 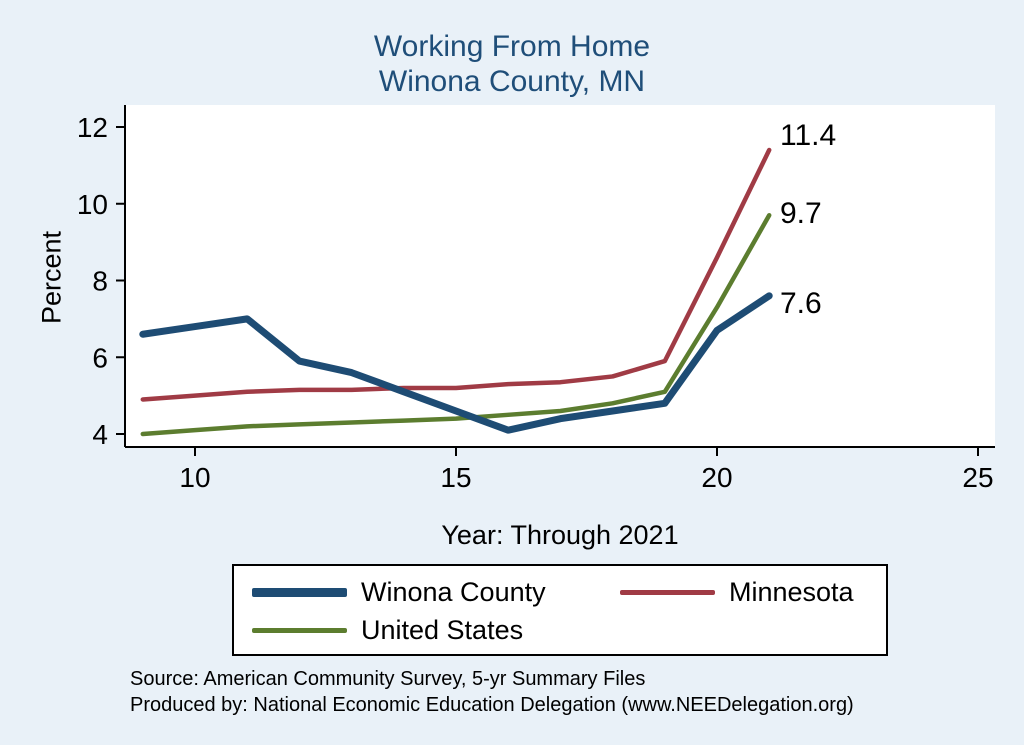 What do you see at coordinates (560, 535) in the screenshot?
I see `x-axis-title: Year: Through 2021` at bounding box center [560, 535].